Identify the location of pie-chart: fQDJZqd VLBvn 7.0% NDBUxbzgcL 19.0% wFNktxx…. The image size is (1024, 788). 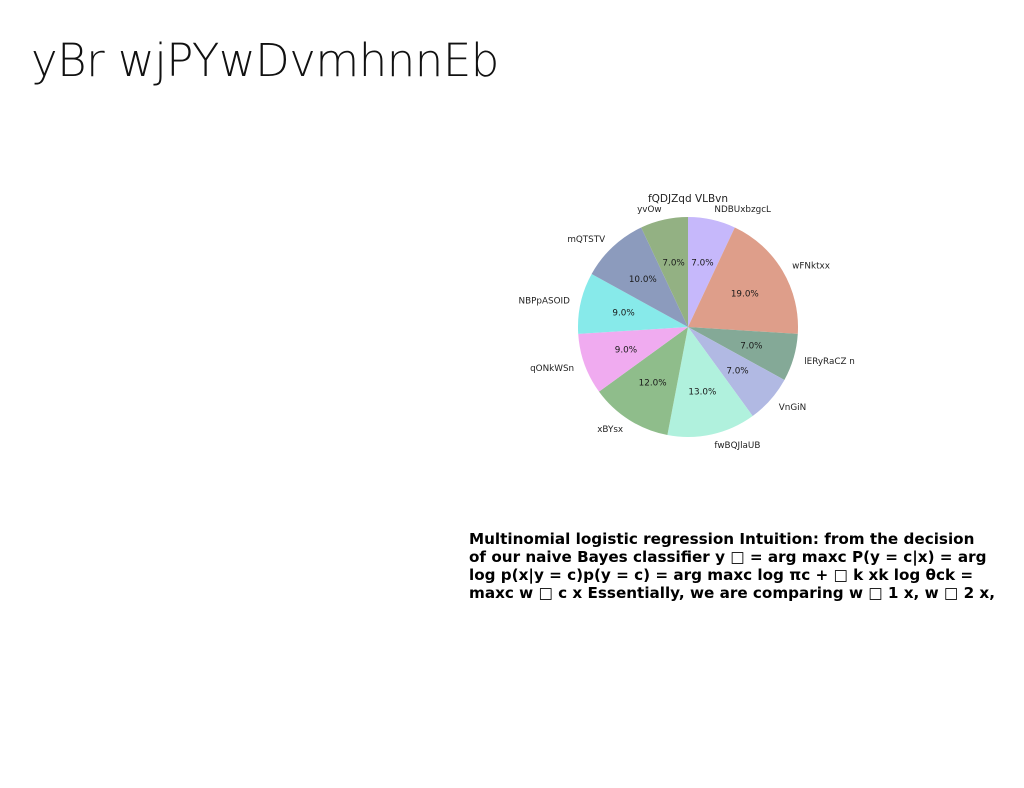
(690, 322).